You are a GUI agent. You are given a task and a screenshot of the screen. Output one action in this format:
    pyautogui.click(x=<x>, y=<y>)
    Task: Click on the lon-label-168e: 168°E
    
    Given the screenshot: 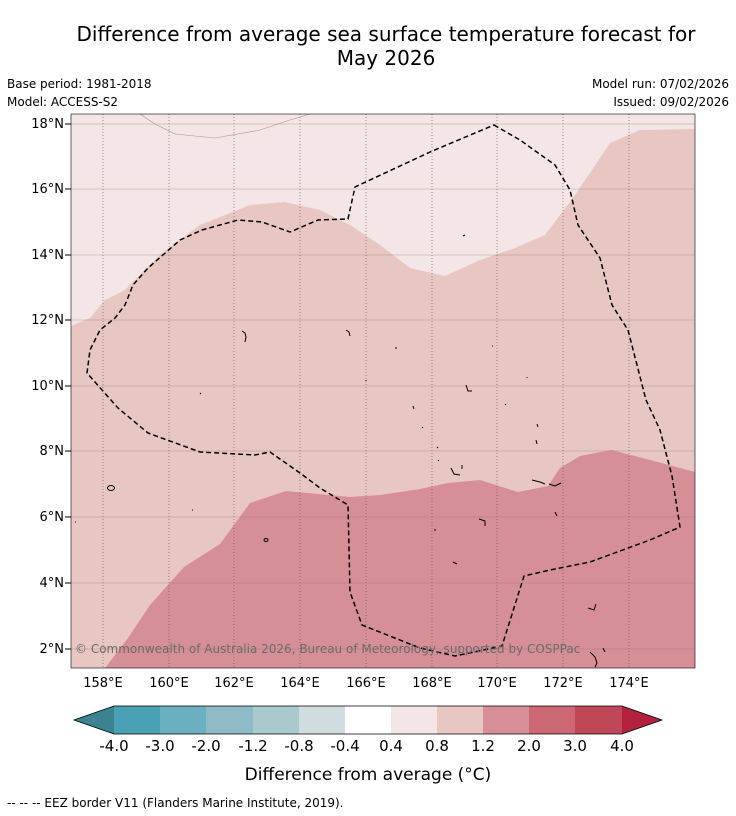 What is the action you would take?
    pyautogui.click(x=432, y=683)
    